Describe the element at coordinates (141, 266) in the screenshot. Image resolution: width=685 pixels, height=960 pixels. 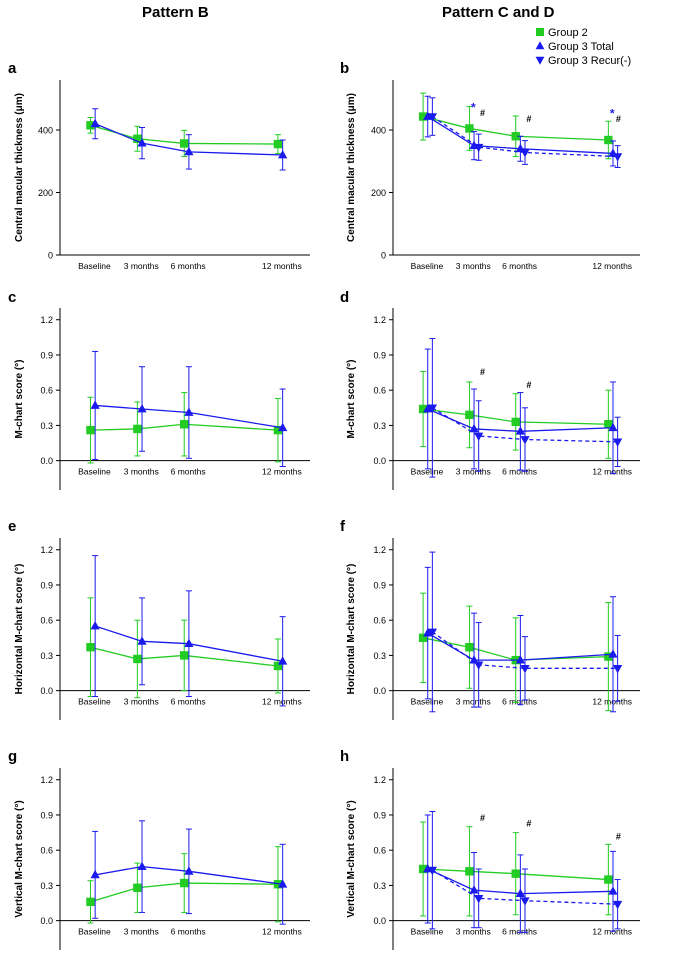
I see `x-tick-label-a-1: 3 months` at that location.